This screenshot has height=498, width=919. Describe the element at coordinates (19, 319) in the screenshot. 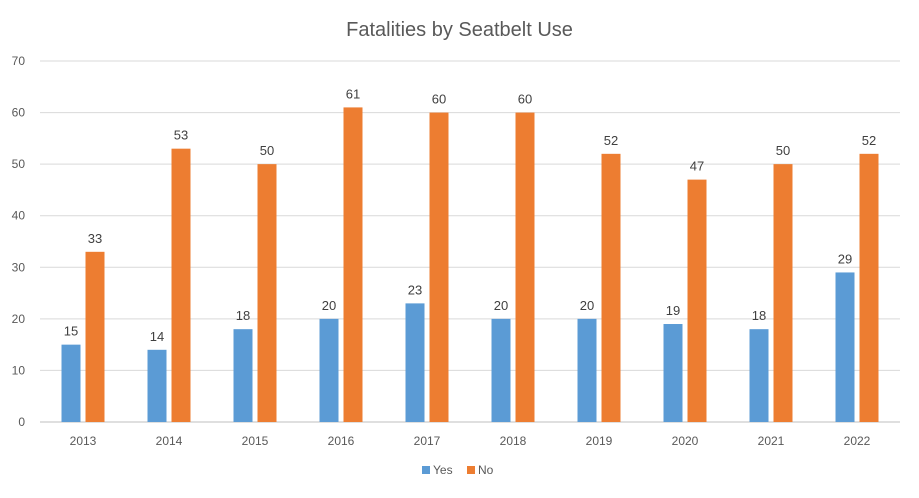

I see `y-tick-label: 20` at that location.